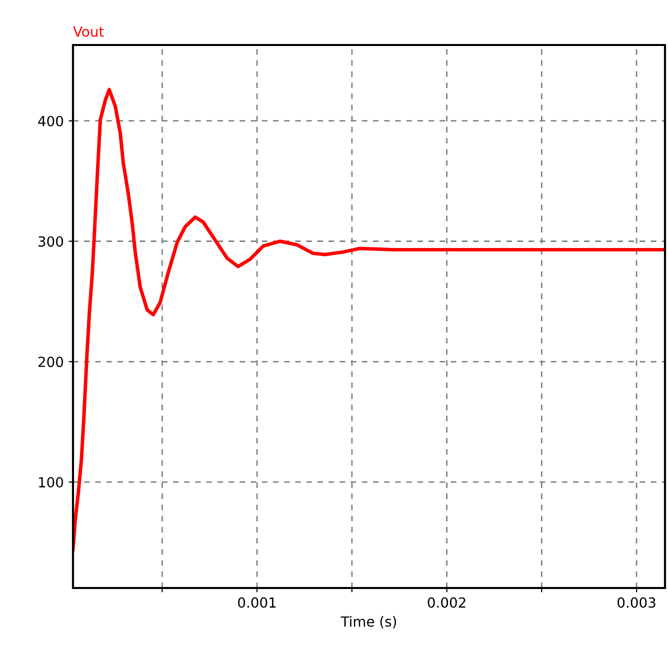 The width and height of the screenshot is (668, 654). I want to click on y-tick-label: 200, so click(51, 362).